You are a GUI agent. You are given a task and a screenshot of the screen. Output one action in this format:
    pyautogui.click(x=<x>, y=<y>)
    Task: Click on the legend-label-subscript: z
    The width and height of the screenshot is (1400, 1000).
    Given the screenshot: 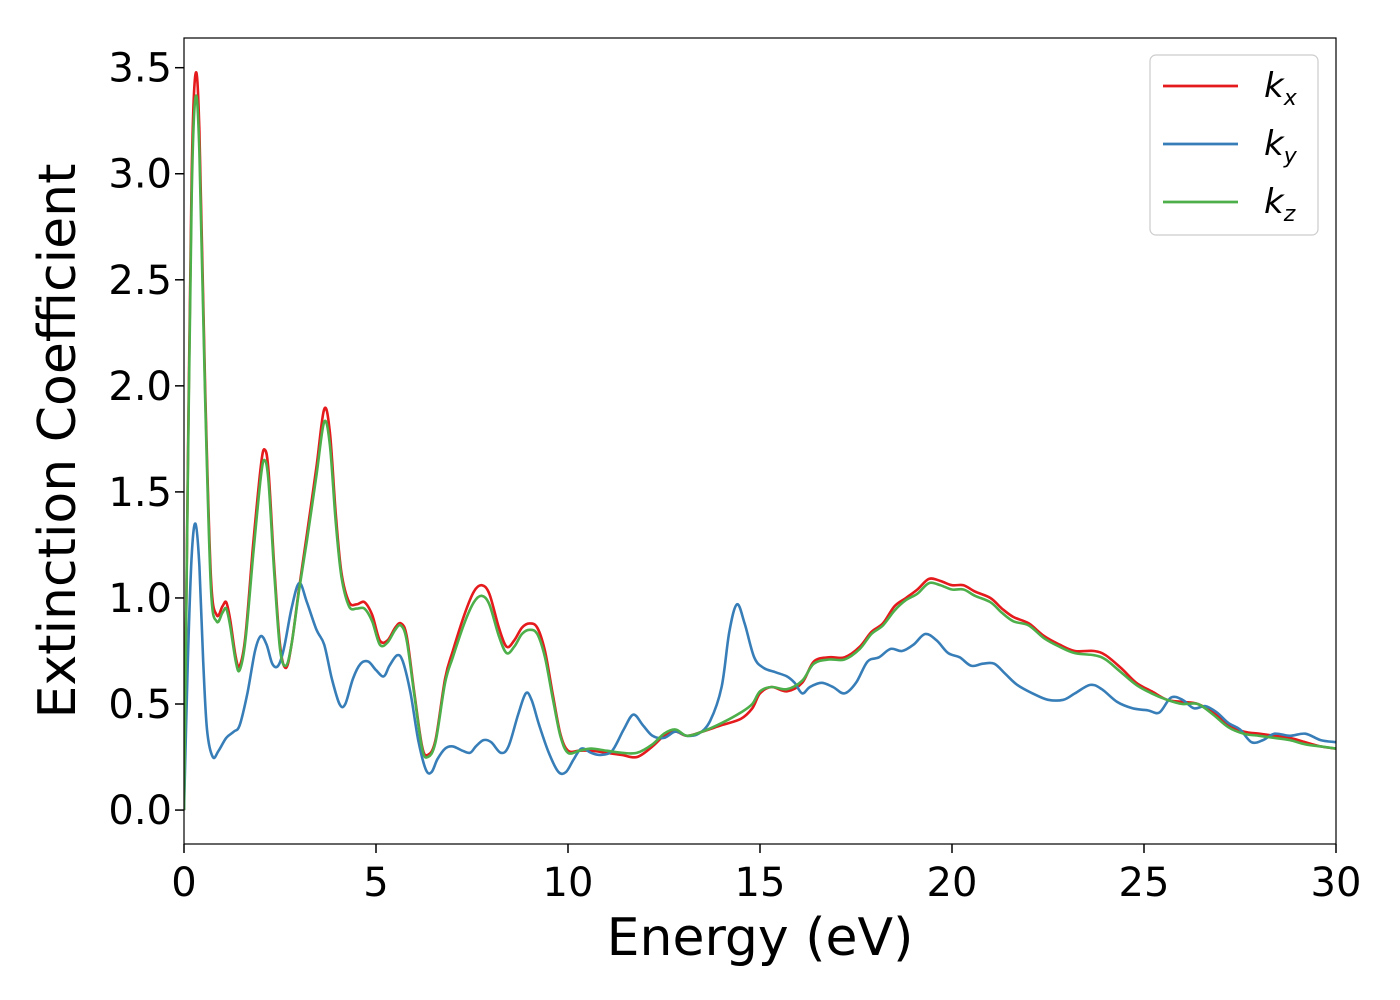 What is the action you would take?
    pyautogui.click(x=1289, y=214)
    